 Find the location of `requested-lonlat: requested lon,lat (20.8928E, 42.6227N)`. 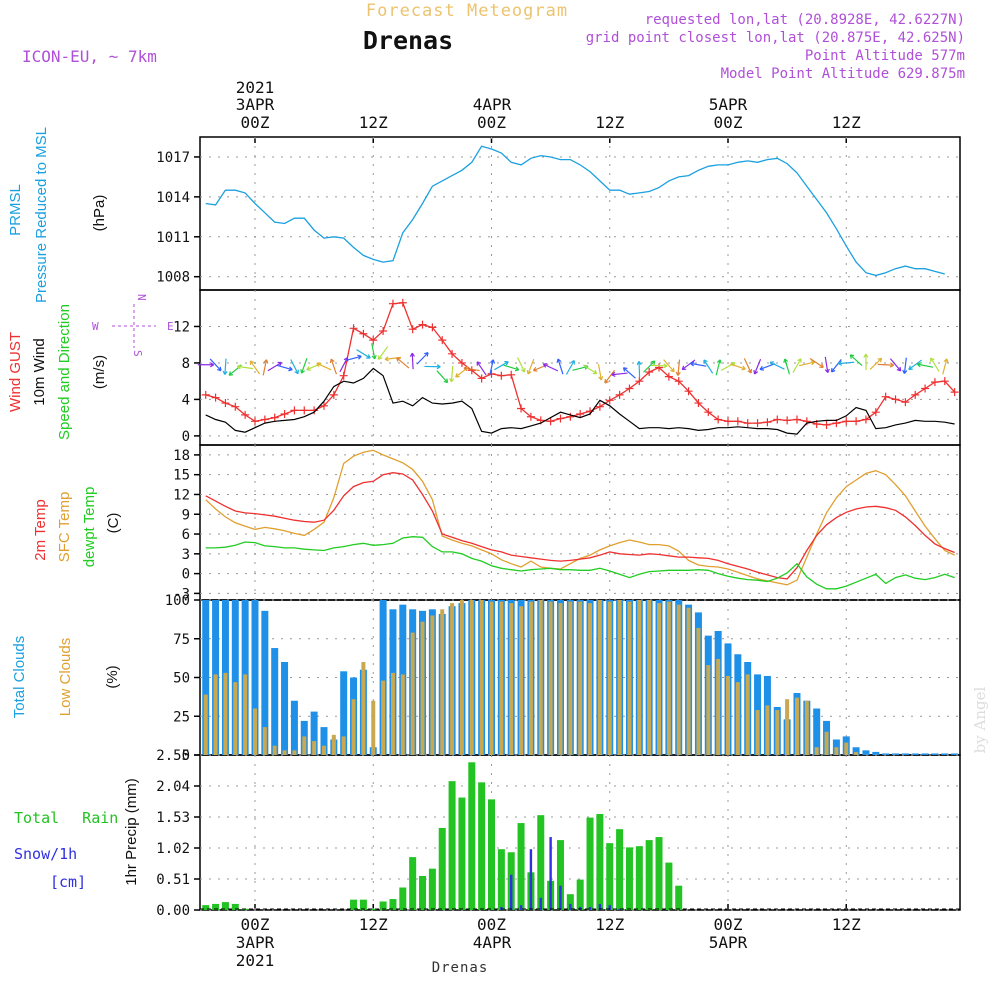

requested-lonlat: requested lon,lat (20.8928E, 42.6227N) is located at coordinates (805, 20).